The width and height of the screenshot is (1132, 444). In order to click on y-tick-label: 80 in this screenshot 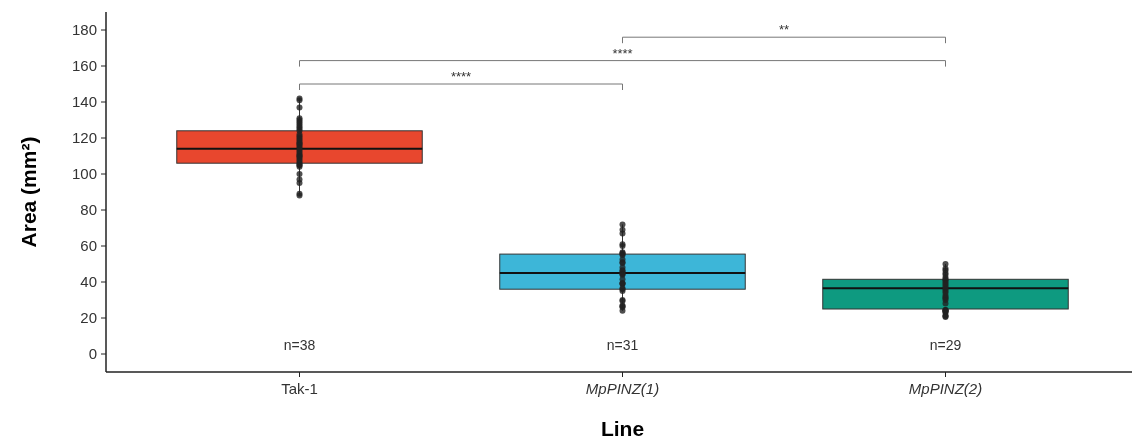, I will do `click(88, 210)`.